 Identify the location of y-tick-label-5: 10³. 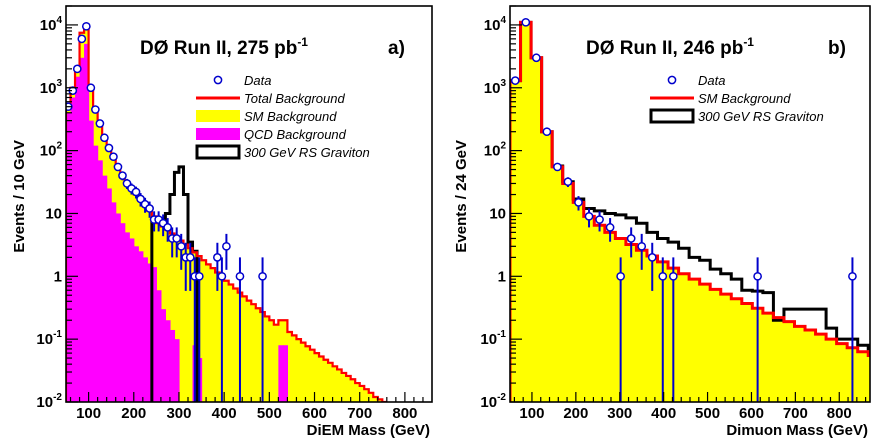
(51, 87).